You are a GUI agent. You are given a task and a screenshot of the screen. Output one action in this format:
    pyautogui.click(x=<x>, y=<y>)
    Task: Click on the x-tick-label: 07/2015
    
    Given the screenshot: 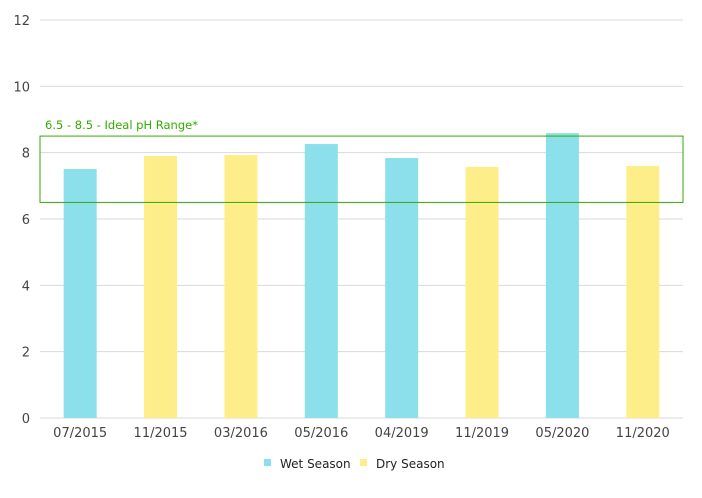 What is the action you would take?
    pyautogui.click(x=80, y=433)
    